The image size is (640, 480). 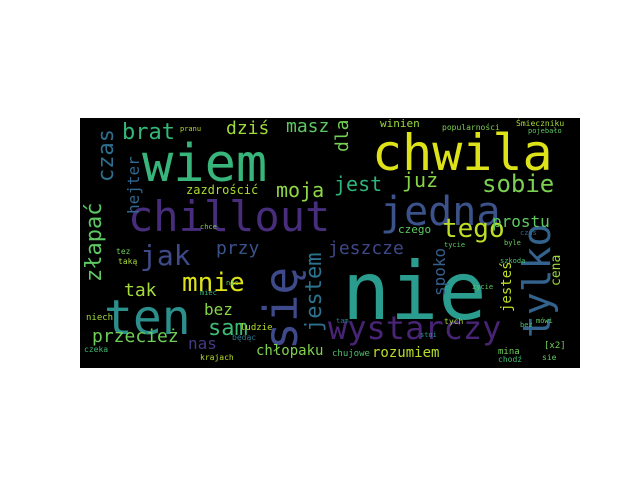 I want to click on word-zlapac: złapać, so click(x=94, y=242).